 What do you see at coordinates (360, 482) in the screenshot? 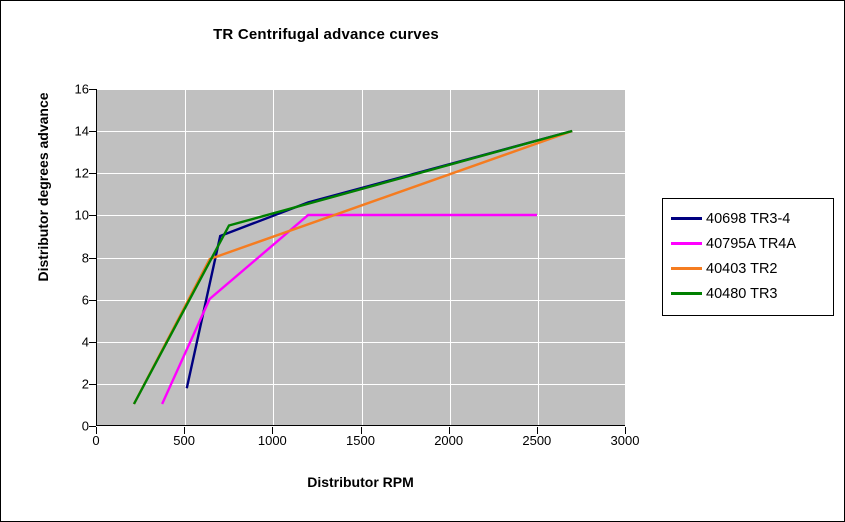
I see `x-axis-title: Distributor RPM` at bounding box center [360, 482].